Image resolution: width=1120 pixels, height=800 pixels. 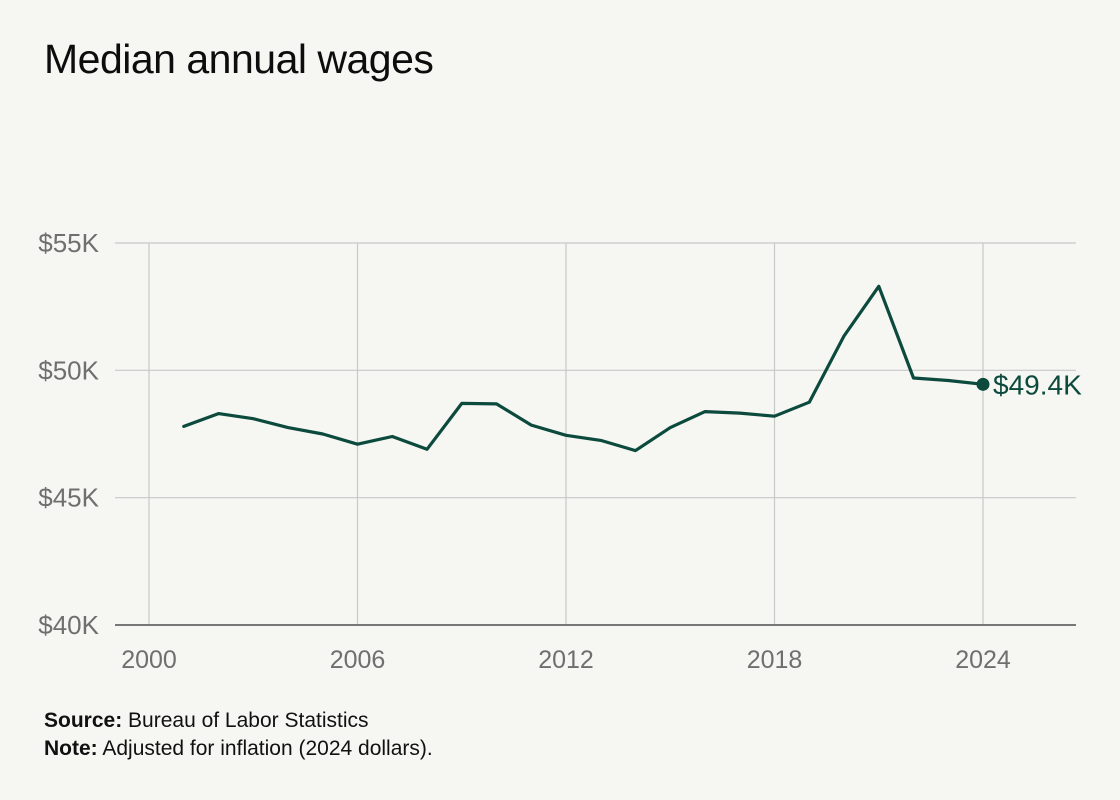 I want to click on source-text: Bureau of Labor Statistics, so click(x=248, y=720).